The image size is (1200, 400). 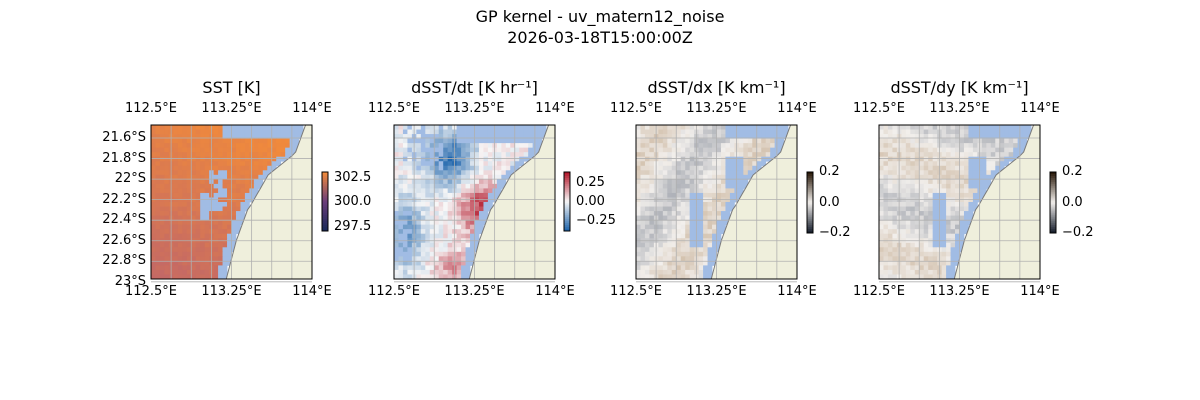 I want to click on lat-tick-label: 21.8°S, so click(x=124, y=158).